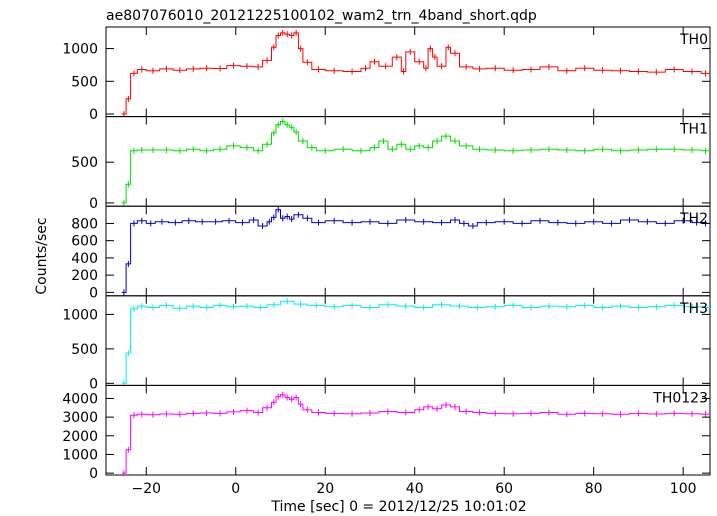  I want to click on x-tick-label: 60, so click(504, 489).